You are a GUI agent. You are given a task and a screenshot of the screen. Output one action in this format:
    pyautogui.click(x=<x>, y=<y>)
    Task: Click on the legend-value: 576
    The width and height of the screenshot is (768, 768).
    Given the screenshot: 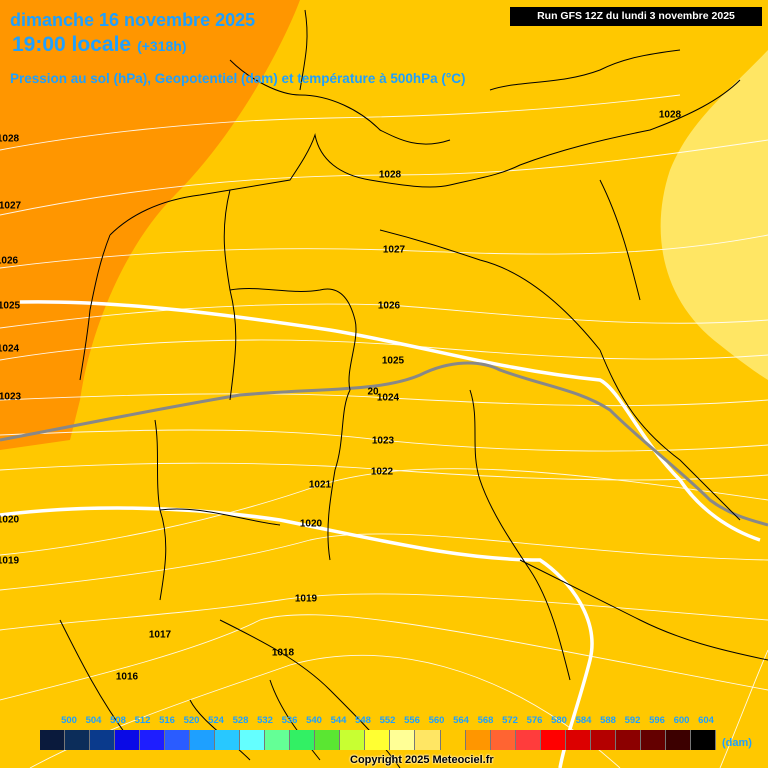 What is the action you would take?
    pyautogui.click(x=534, y=720)
    